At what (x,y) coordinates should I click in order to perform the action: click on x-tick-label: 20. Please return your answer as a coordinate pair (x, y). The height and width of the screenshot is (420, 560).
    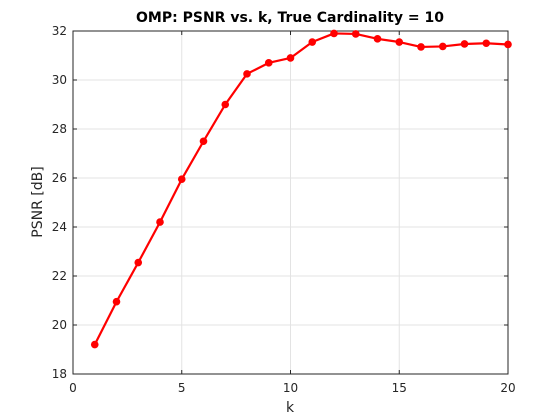
    Looking at the image, I should click on (507, 388).